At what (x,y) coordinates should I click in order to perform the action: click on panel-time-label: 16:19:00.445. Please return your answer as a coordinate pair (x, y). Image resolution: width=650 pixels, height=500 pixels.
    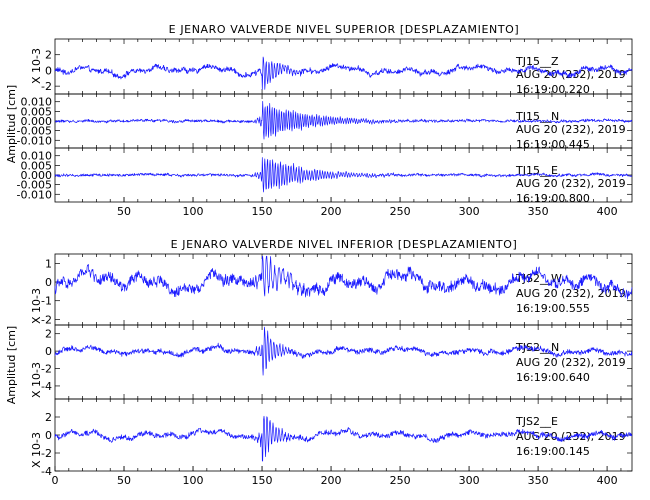
    Looking at the image, I should click on (553, 144).